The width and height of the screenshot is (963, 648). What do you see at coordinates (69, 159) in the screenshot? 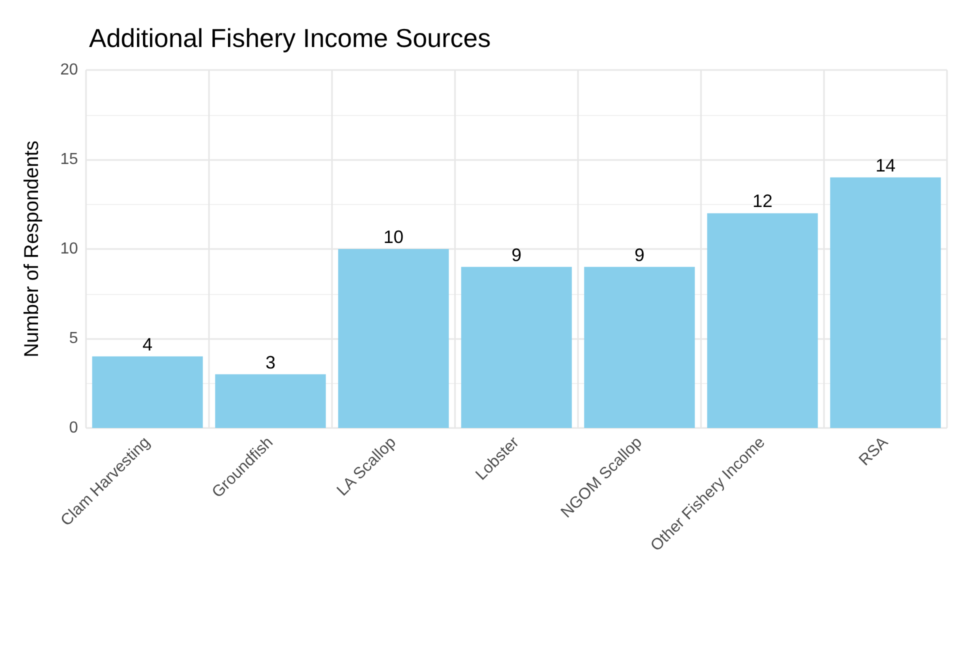
I see `y-tick-label: 15` at bounding box center [69, 159].